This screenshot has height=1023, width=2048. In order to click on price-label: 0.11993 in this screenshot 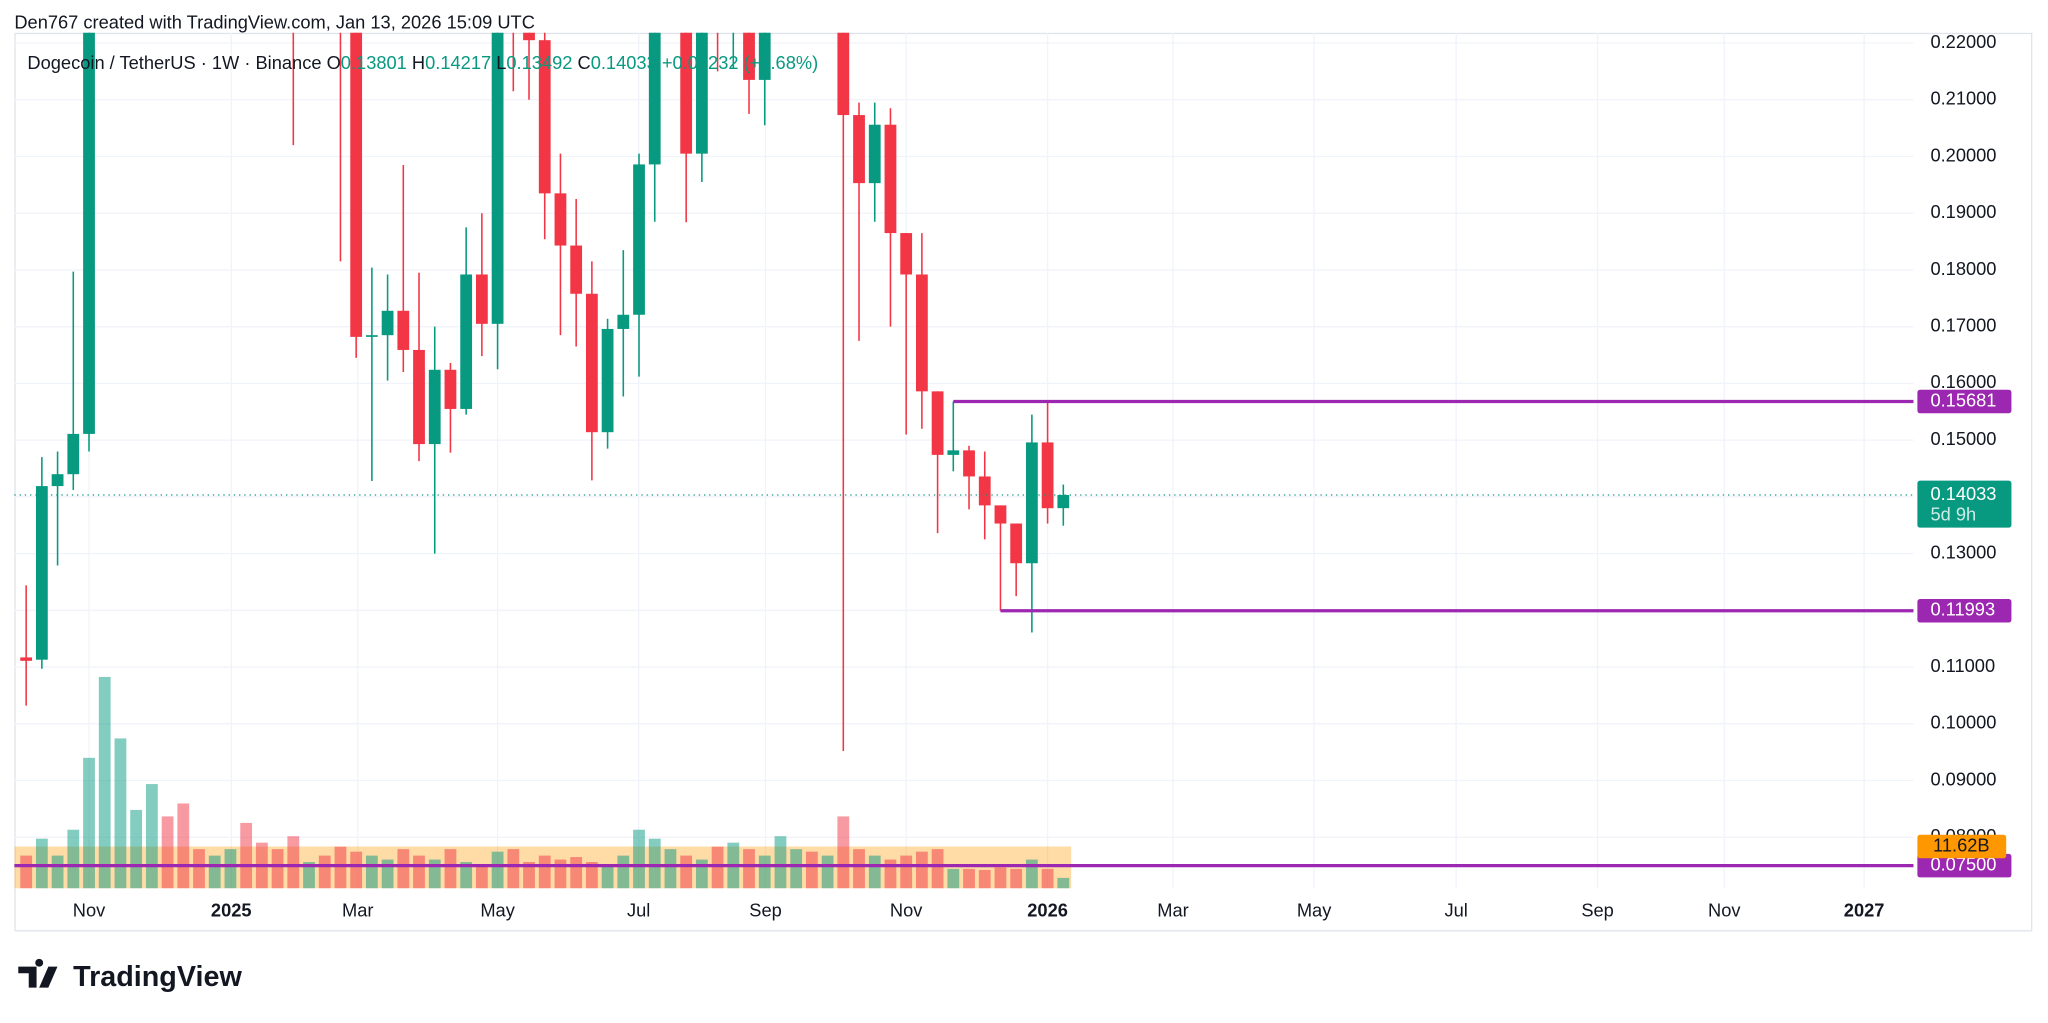, I will do `click(1962, 609)`.